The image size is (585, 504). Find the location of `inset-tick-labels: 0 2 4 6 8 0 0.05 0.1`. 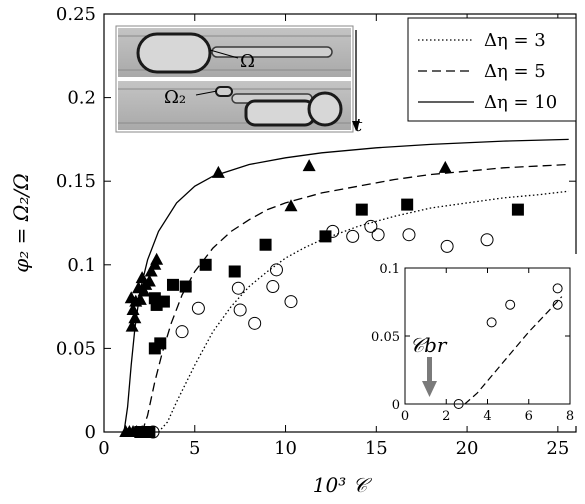

inset-tick-labels: 0 2 4 6 8 0 0.05 0.1 is located at coordinates (472, 343).